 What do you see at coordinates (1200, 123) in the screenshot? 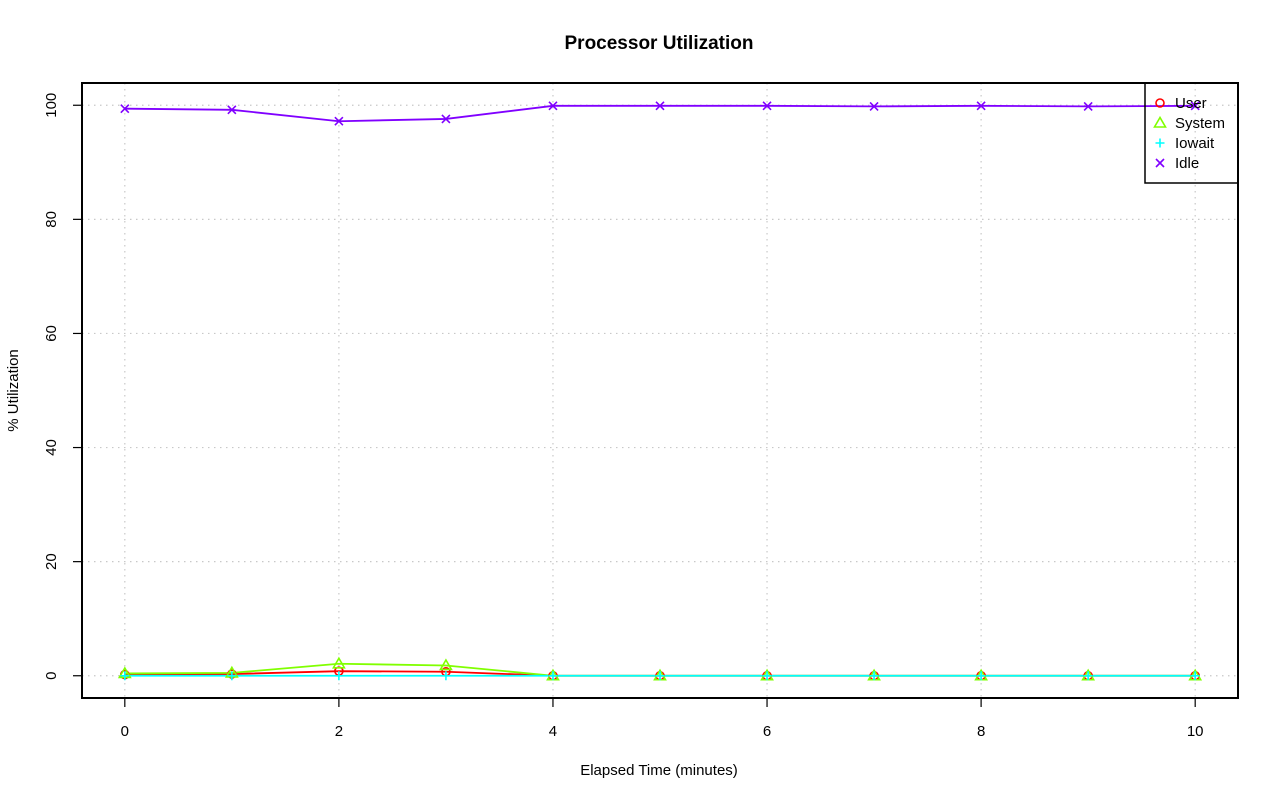
I see `legend-label-system: System` at bounding box center [1200, 123].